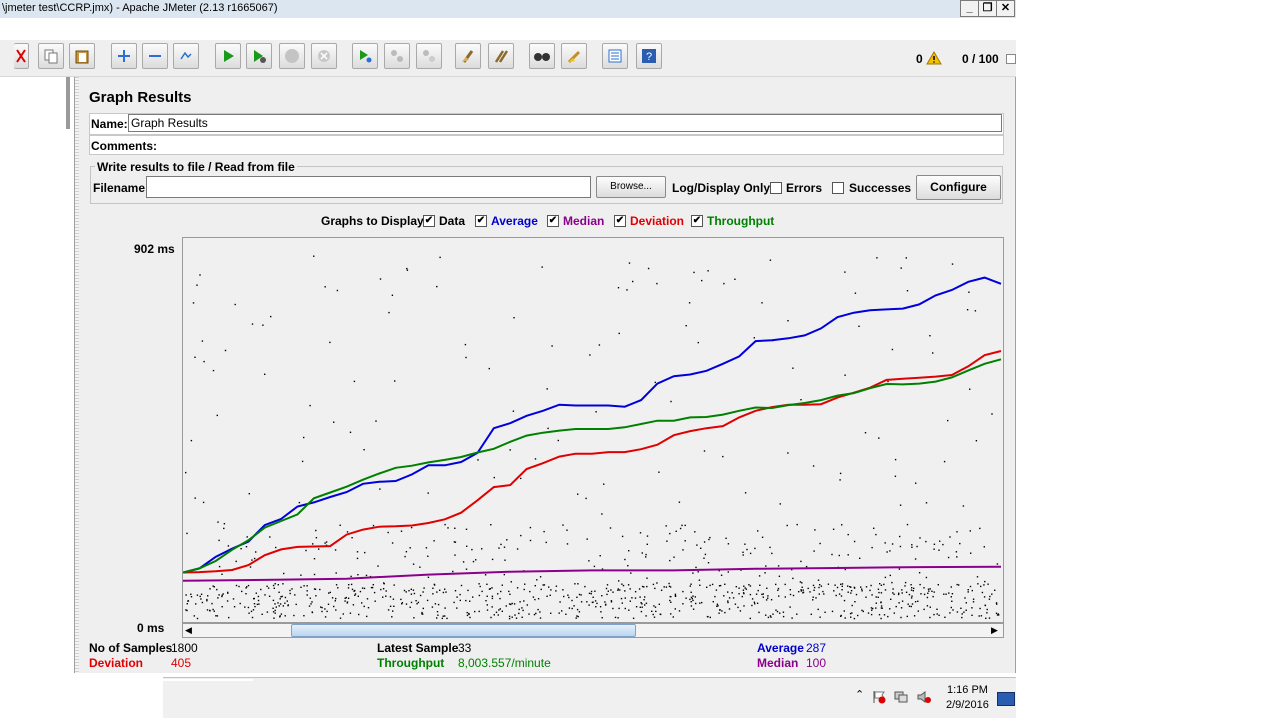 The width and height of the screenshot is (1280, 719). I want to click on data-checkbox: ✔, so click(429, 221).